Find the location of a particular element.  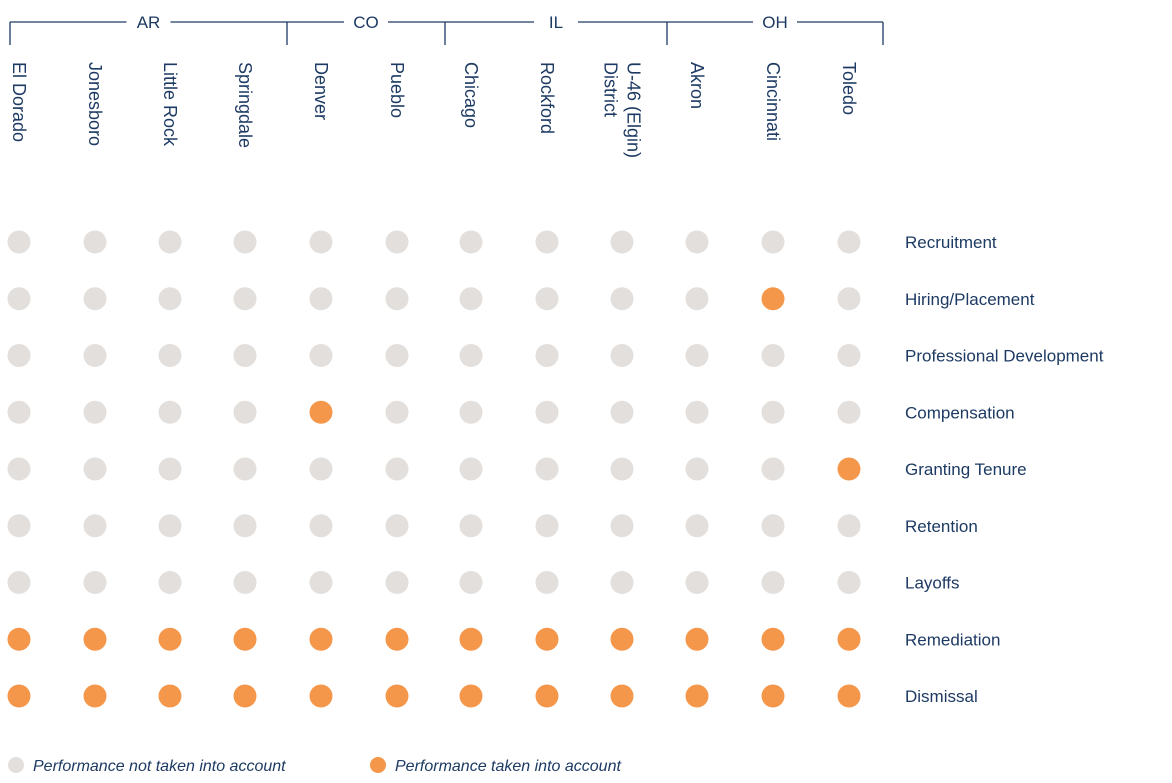

dot-remediation-little-rock is located at coordinates (170, 639).